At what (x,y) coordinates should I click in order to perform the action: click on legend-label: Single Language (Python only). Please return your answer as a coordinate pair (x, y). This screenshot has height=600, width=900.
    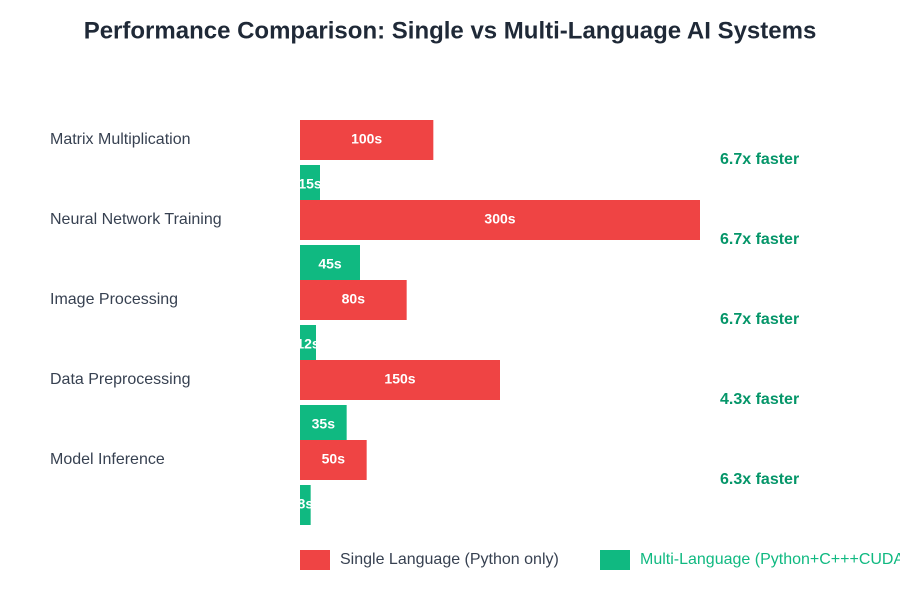
    Looking at the image, I should click on (449, 559).